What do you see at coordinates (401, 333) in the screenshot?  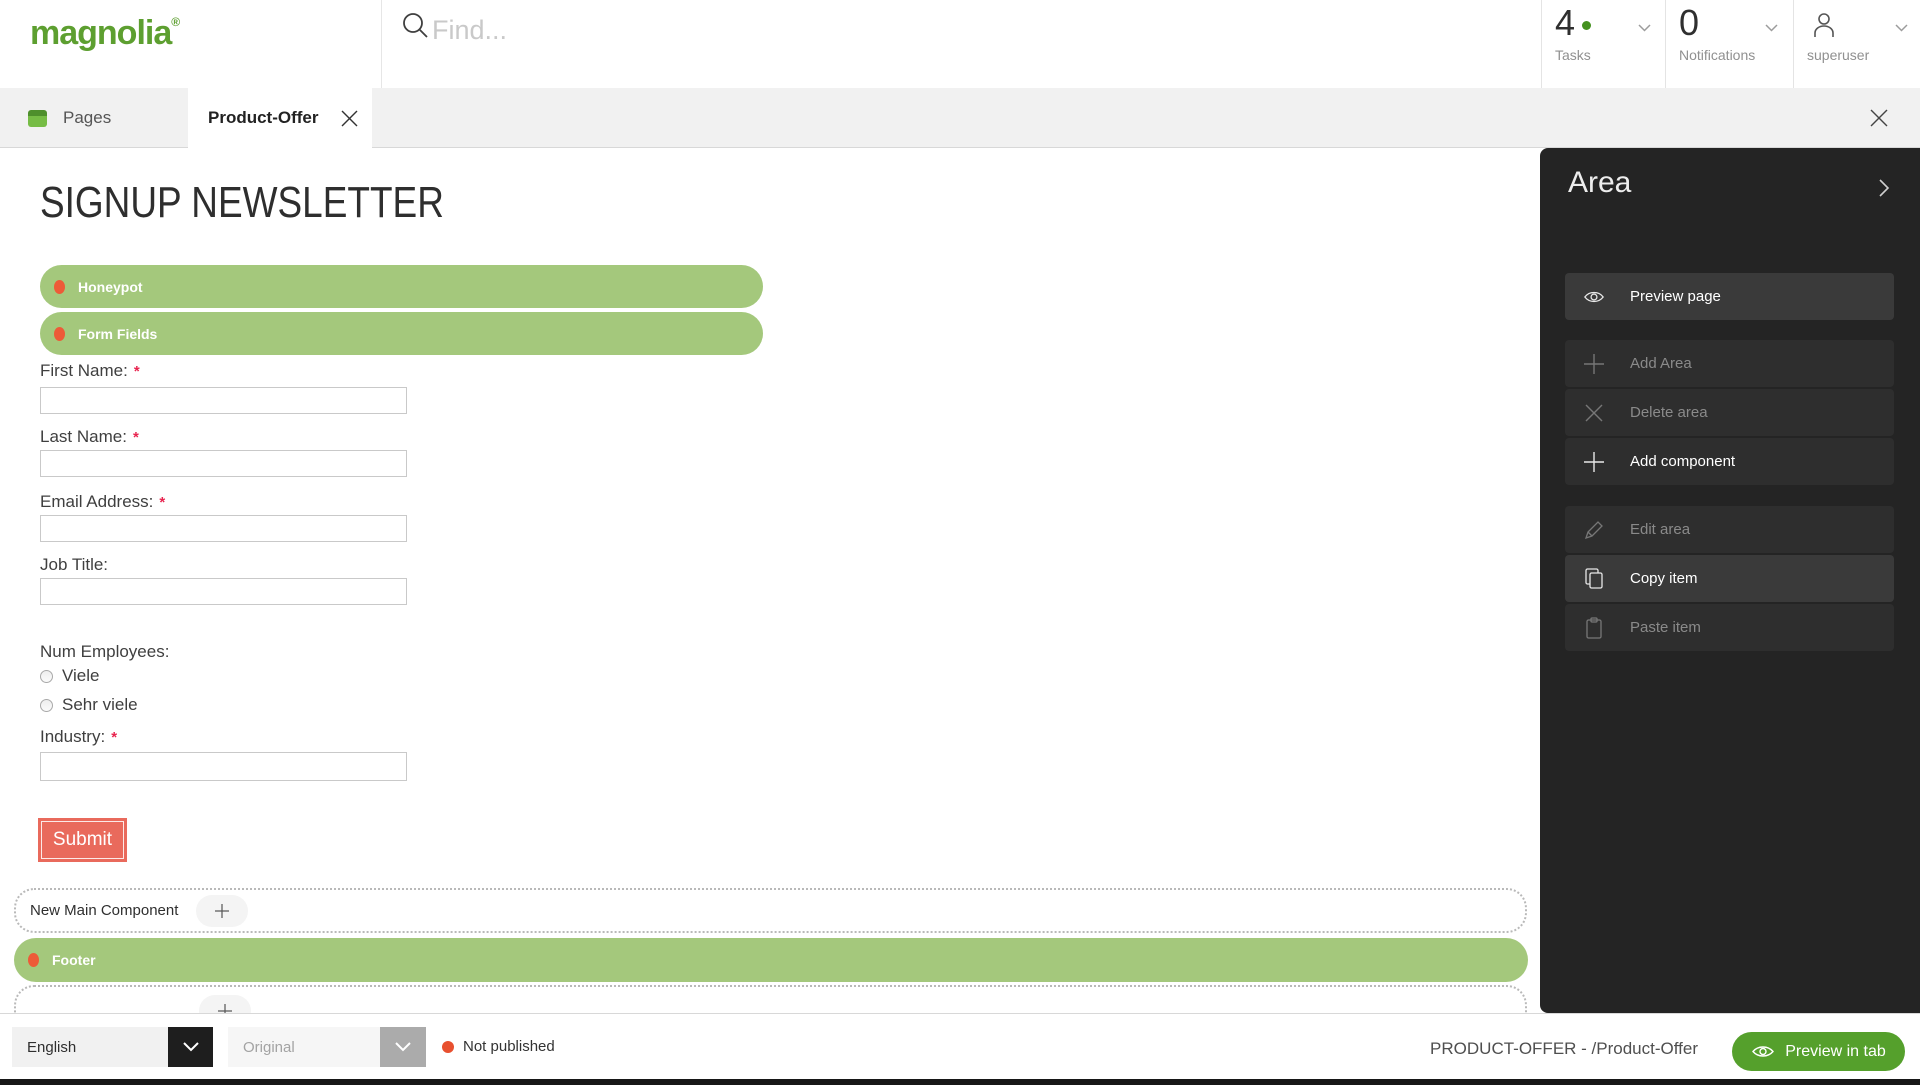 I see `component-bar-form-fields: Form Fields` at bounding box center [401, 333].